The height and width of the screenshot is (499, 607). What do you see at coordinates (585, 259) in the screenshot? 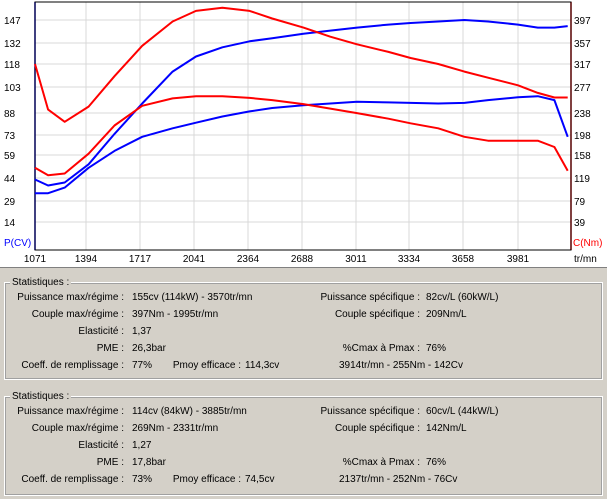
I see `x-axis-unit: tr/mn` at bounding box center [585, 259].